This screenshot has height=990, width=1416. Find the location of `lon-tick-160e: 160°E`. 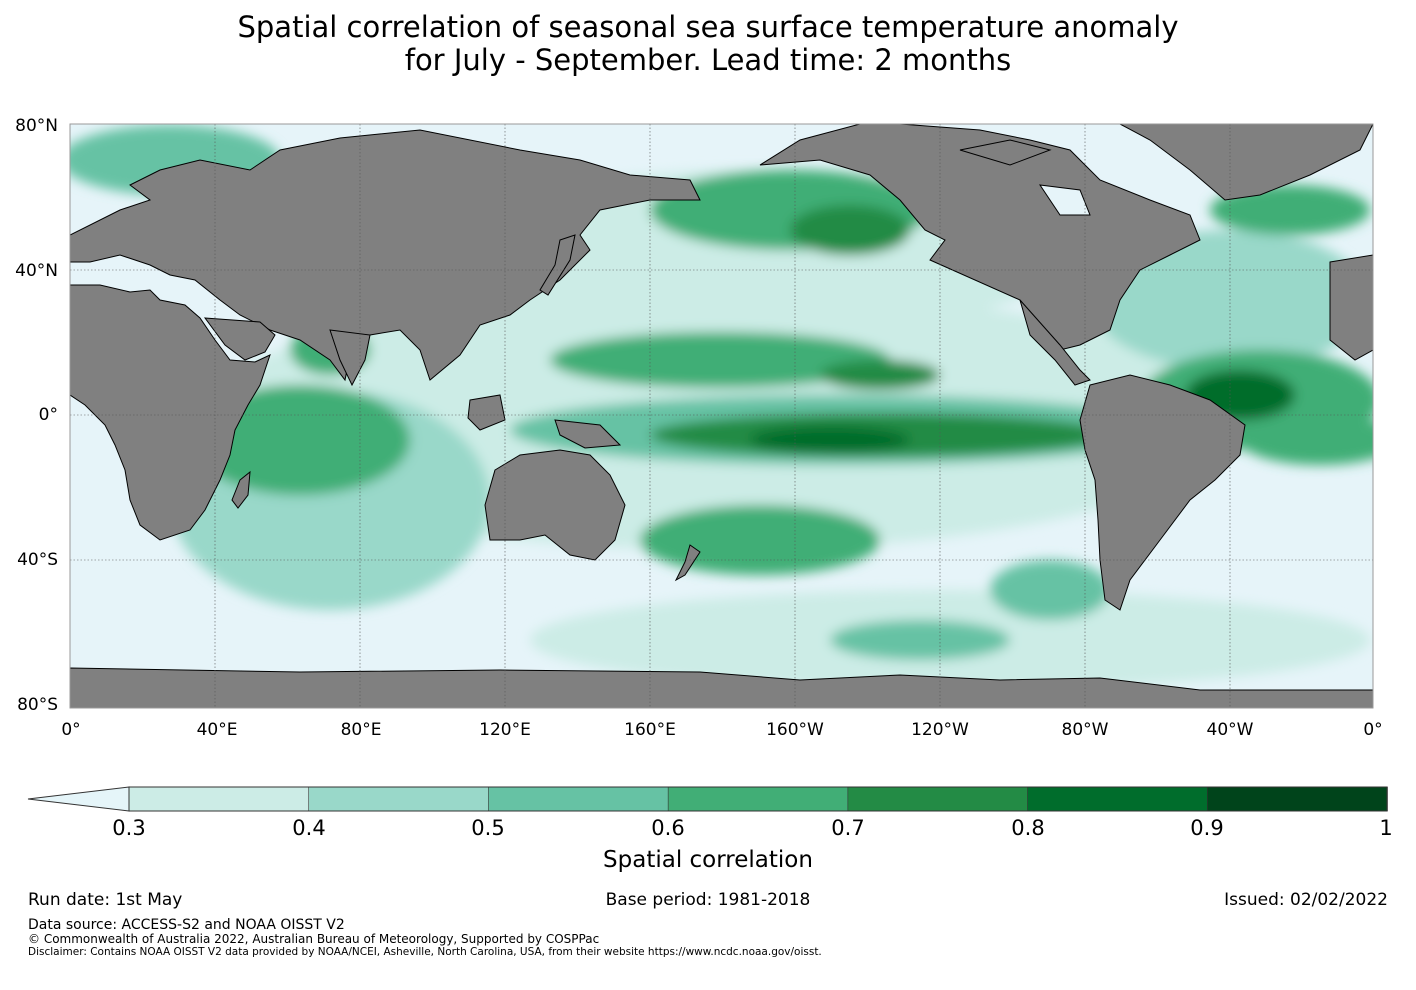

lon-tick-160e: 160°E is located at coordinates (650, 730).